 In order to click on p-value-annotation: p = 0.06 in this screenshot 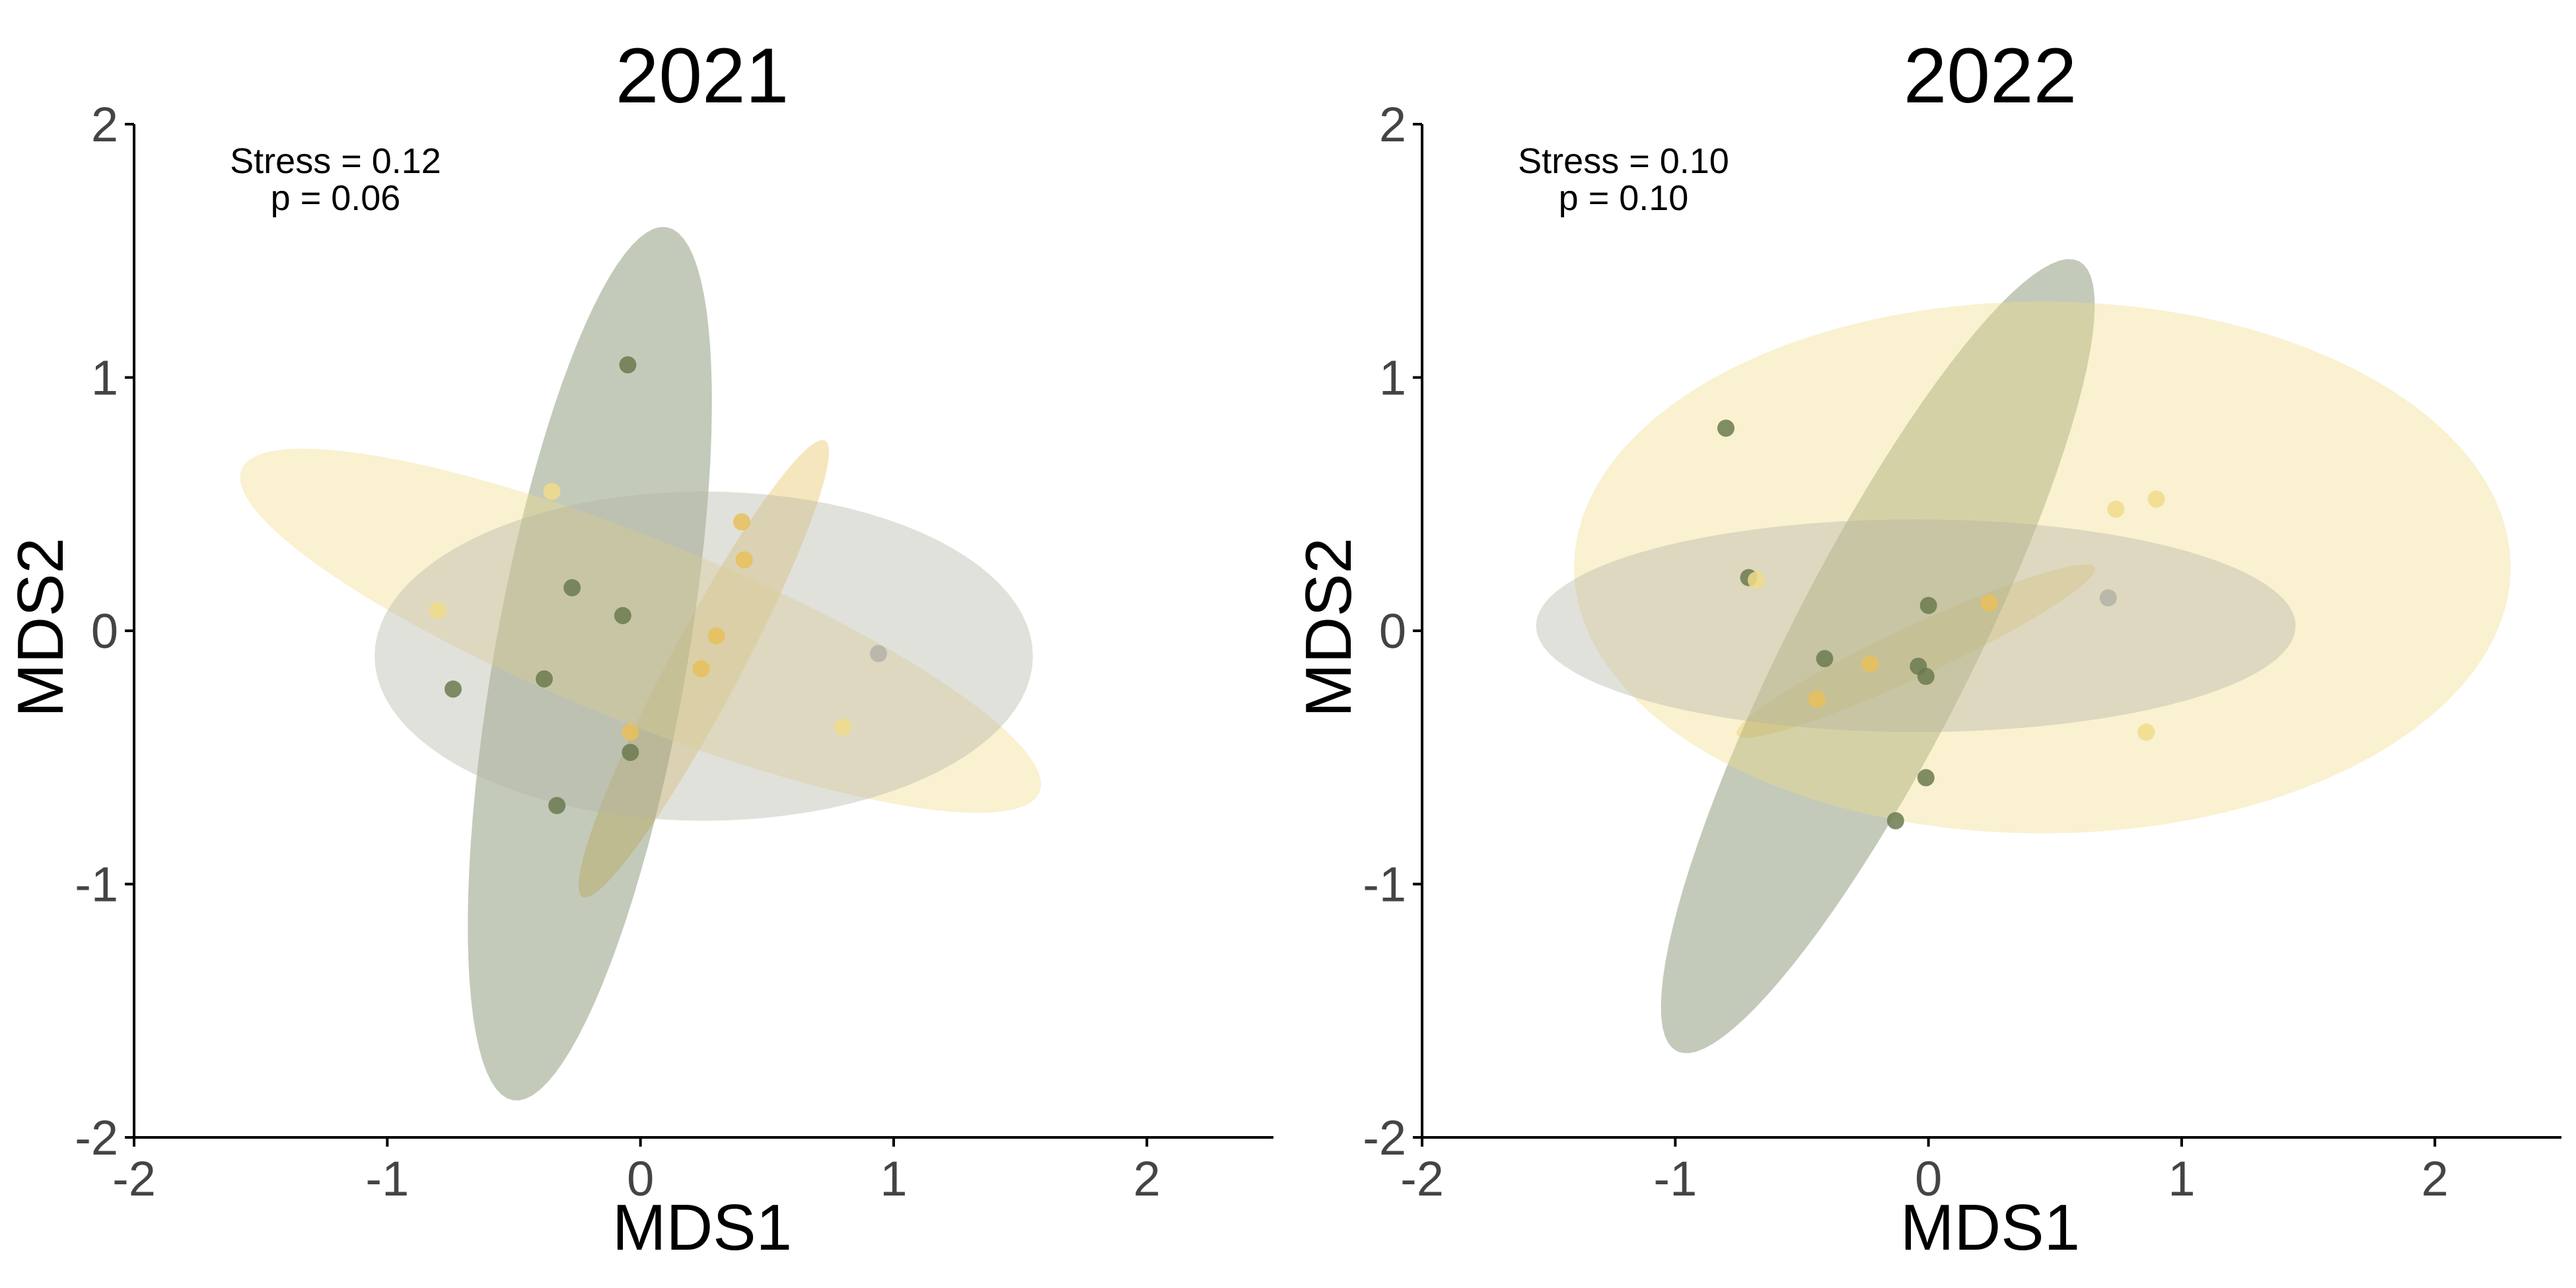, I will do `click(336, 198)`.